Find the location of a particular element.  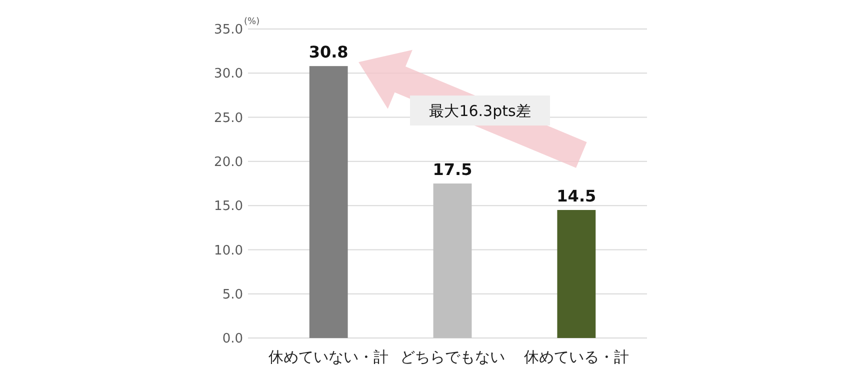

y-tick-label: 15.0 is located at coordinates (228, 206).